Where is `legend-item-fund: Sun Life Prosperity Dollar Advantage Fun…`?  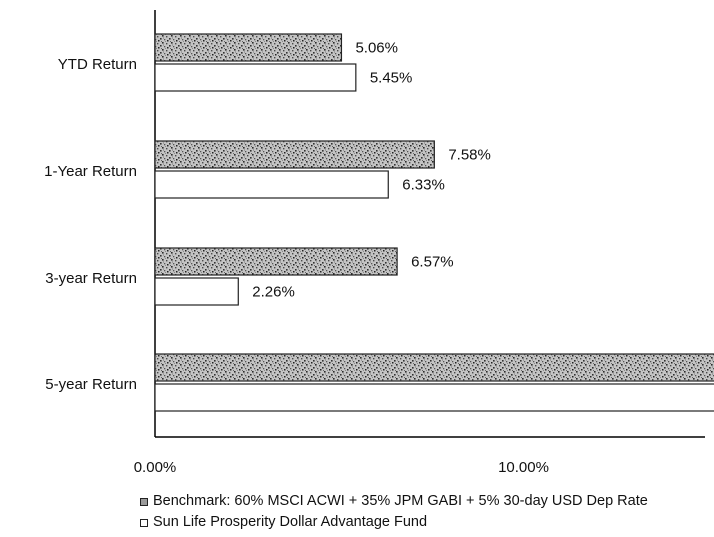 legend-item-fund: Sun Life Prosperity Dollar Advantage Fun… is located at coordinates (394, 522).